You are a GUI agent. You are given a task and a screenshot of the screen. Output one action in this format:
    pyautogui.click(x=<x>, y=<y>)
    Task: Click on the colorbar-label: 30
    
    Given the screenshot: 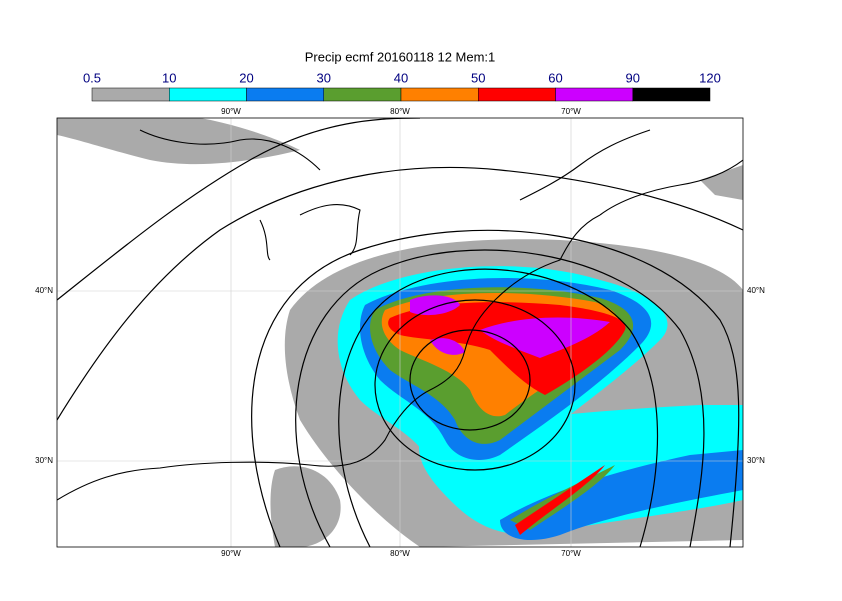 What is the action you would take?
    pyautogui.click(x=324, y=77)
    